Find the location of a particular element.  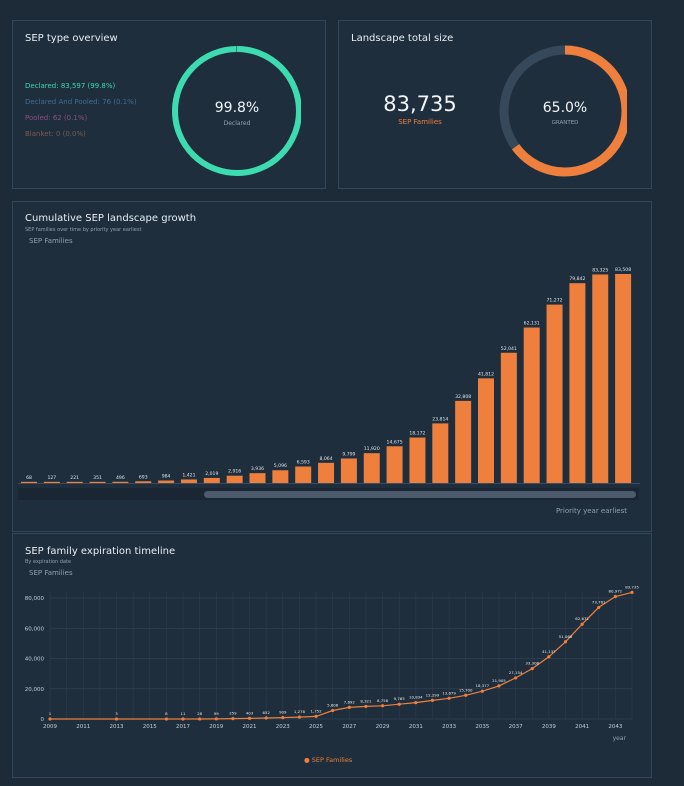

x-tick-label: 2029 is located at coordinates (383, 727).